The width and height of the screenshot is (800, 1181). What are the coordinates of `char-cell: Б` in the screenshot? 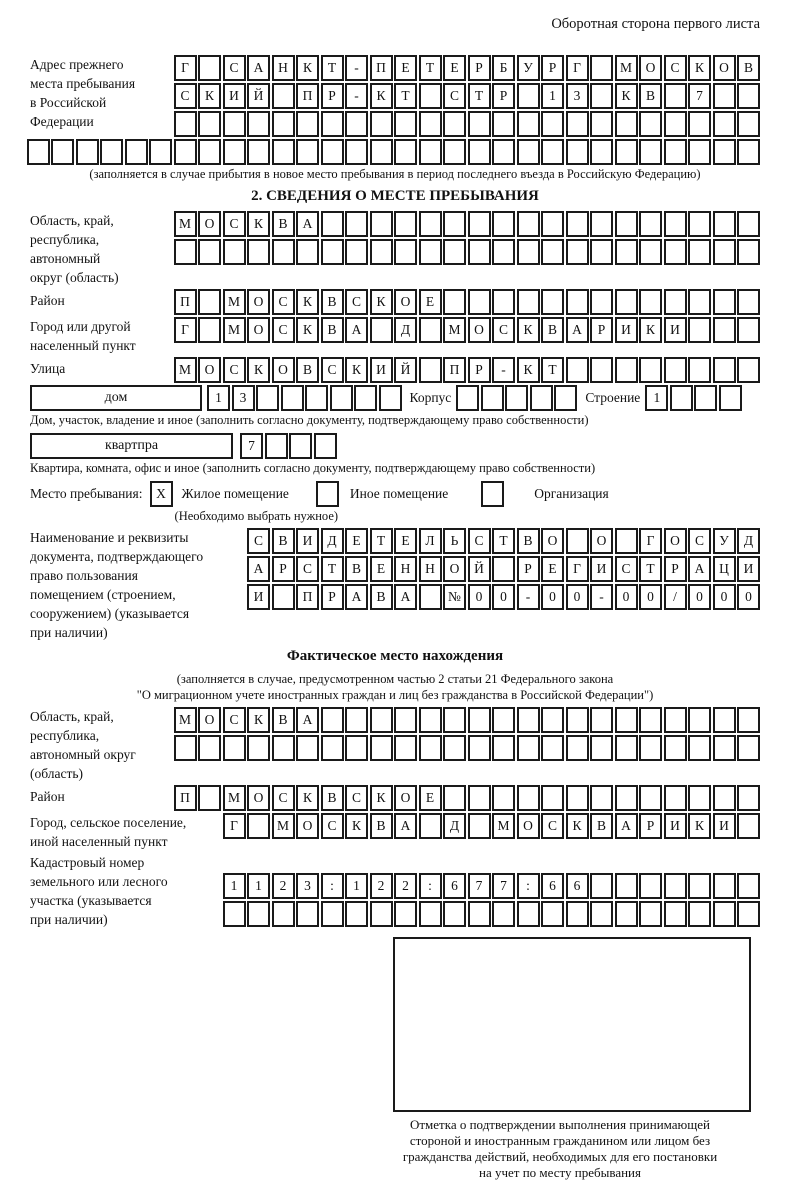 It's located at (503, 68).